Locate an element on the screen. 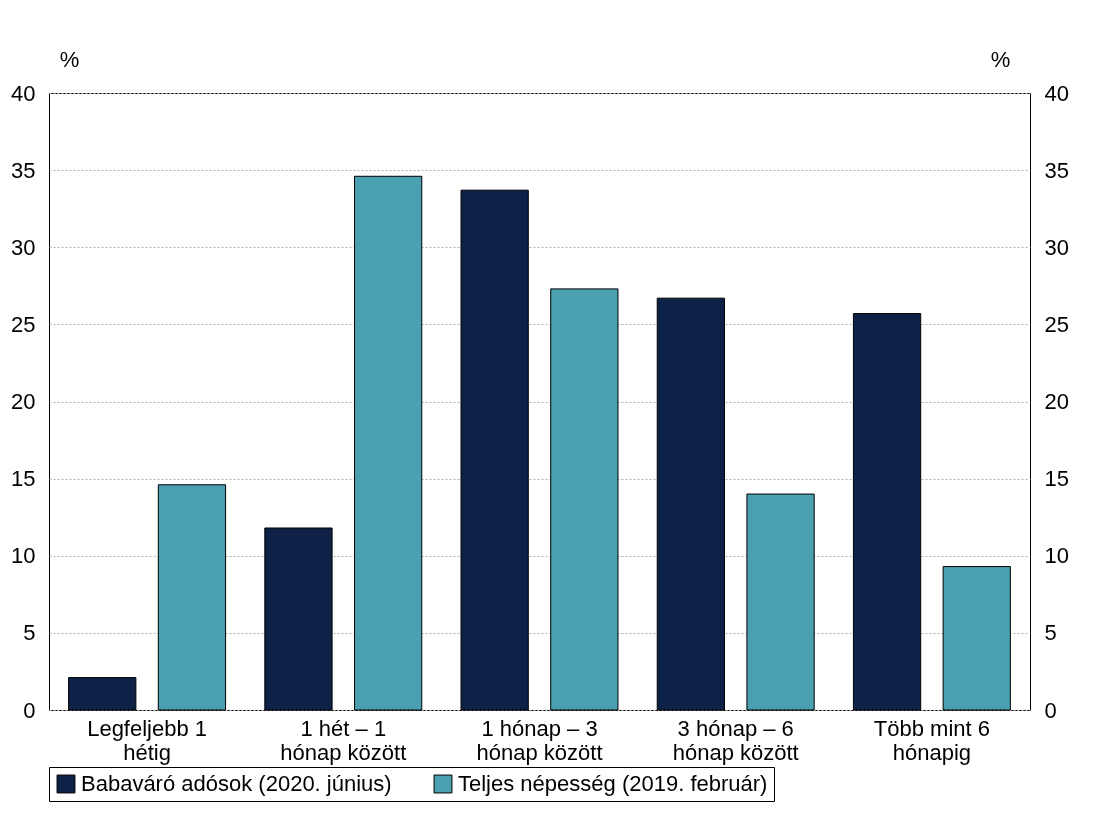 Image resolution: width=1117 pixels, height=827 pixels. y2-tick-label: 30 is located at coordinates (1056, 247).